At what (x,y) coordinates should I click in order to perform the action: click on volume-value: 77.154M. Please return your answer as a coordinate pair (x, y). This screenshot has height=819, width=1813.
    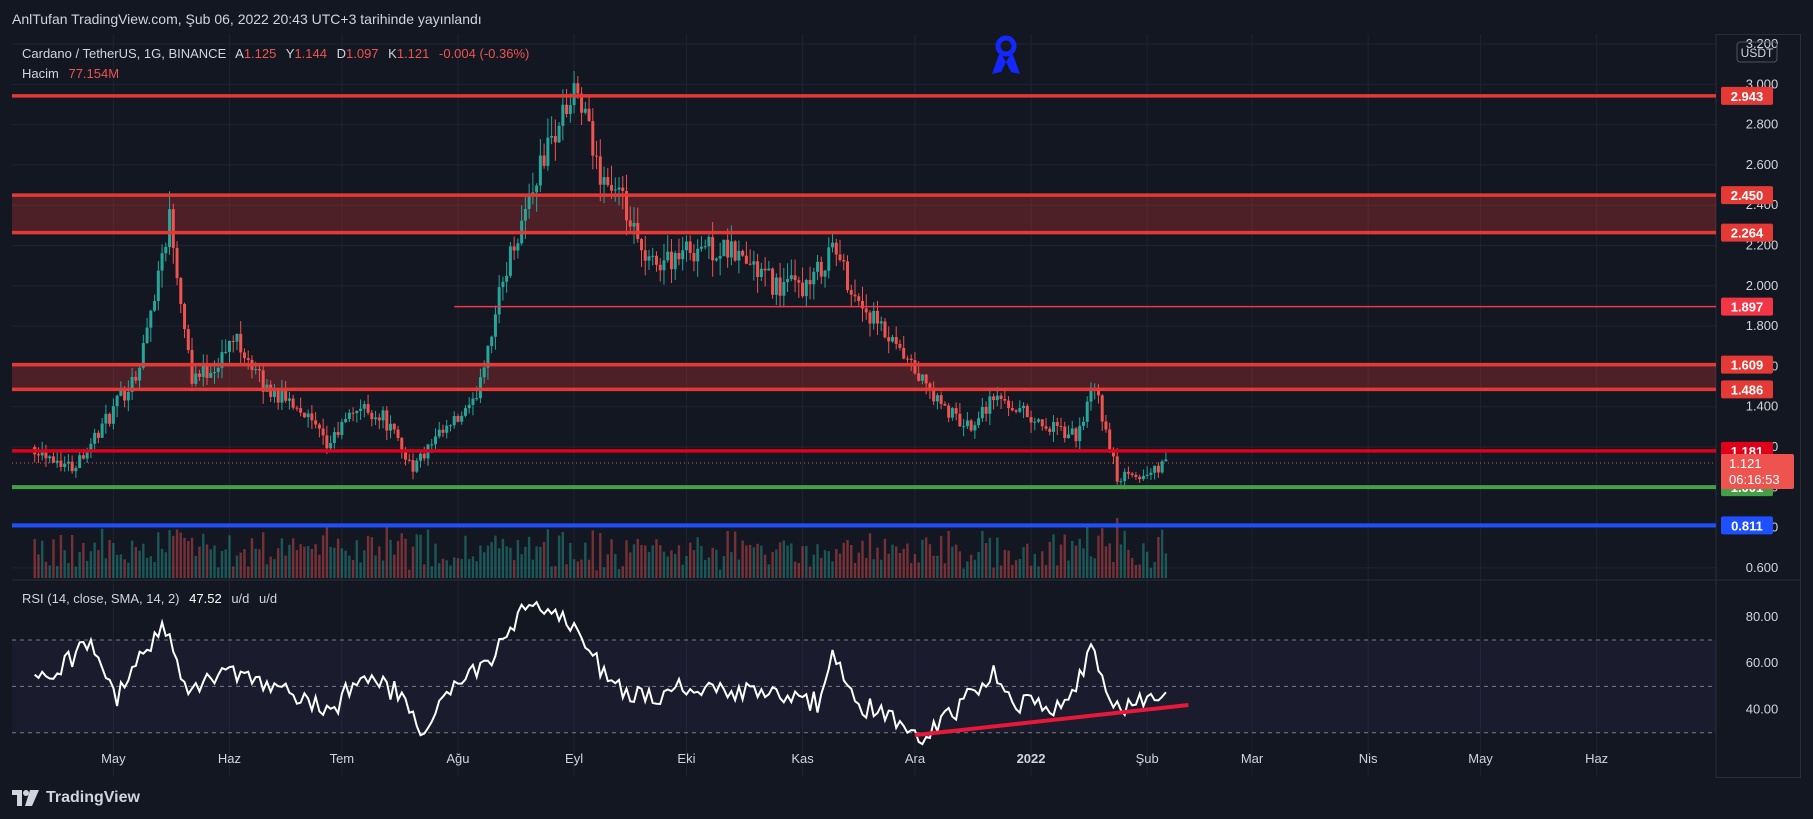
    Looking at the image, I should click on (93, 73).